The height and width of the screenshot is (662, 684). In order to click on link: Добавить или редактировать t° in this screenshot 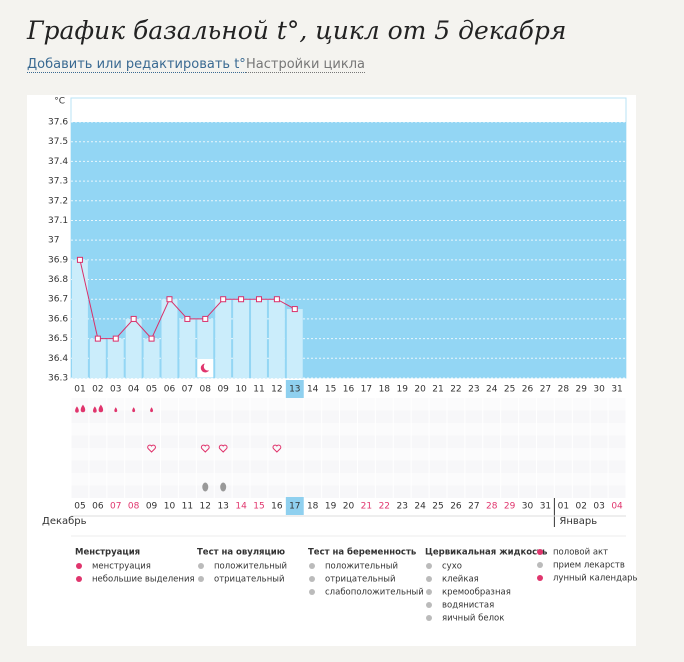, I will do `click(136, 65)`.